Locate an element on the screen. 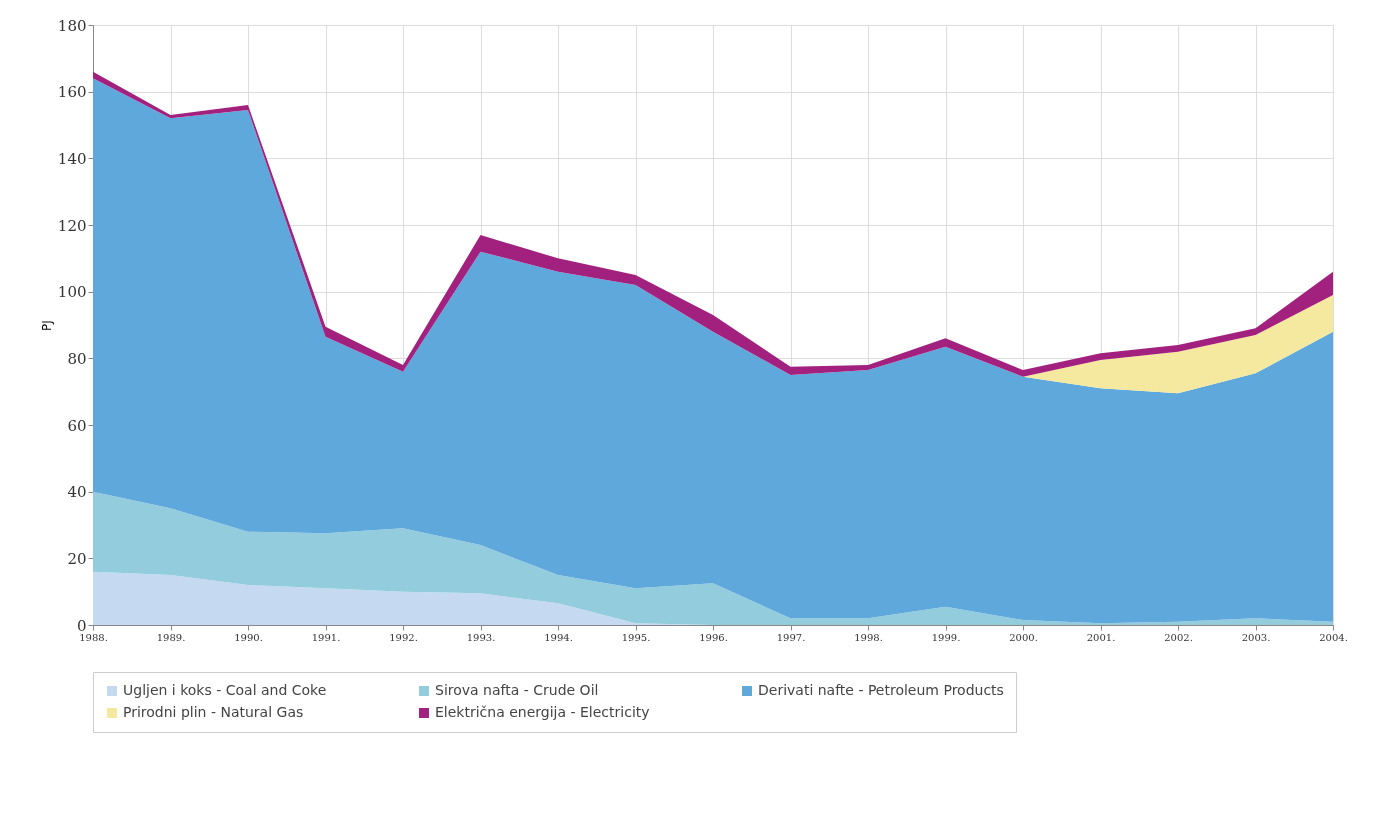  y-tick-label: 160 is located at coordinates (72, 92).